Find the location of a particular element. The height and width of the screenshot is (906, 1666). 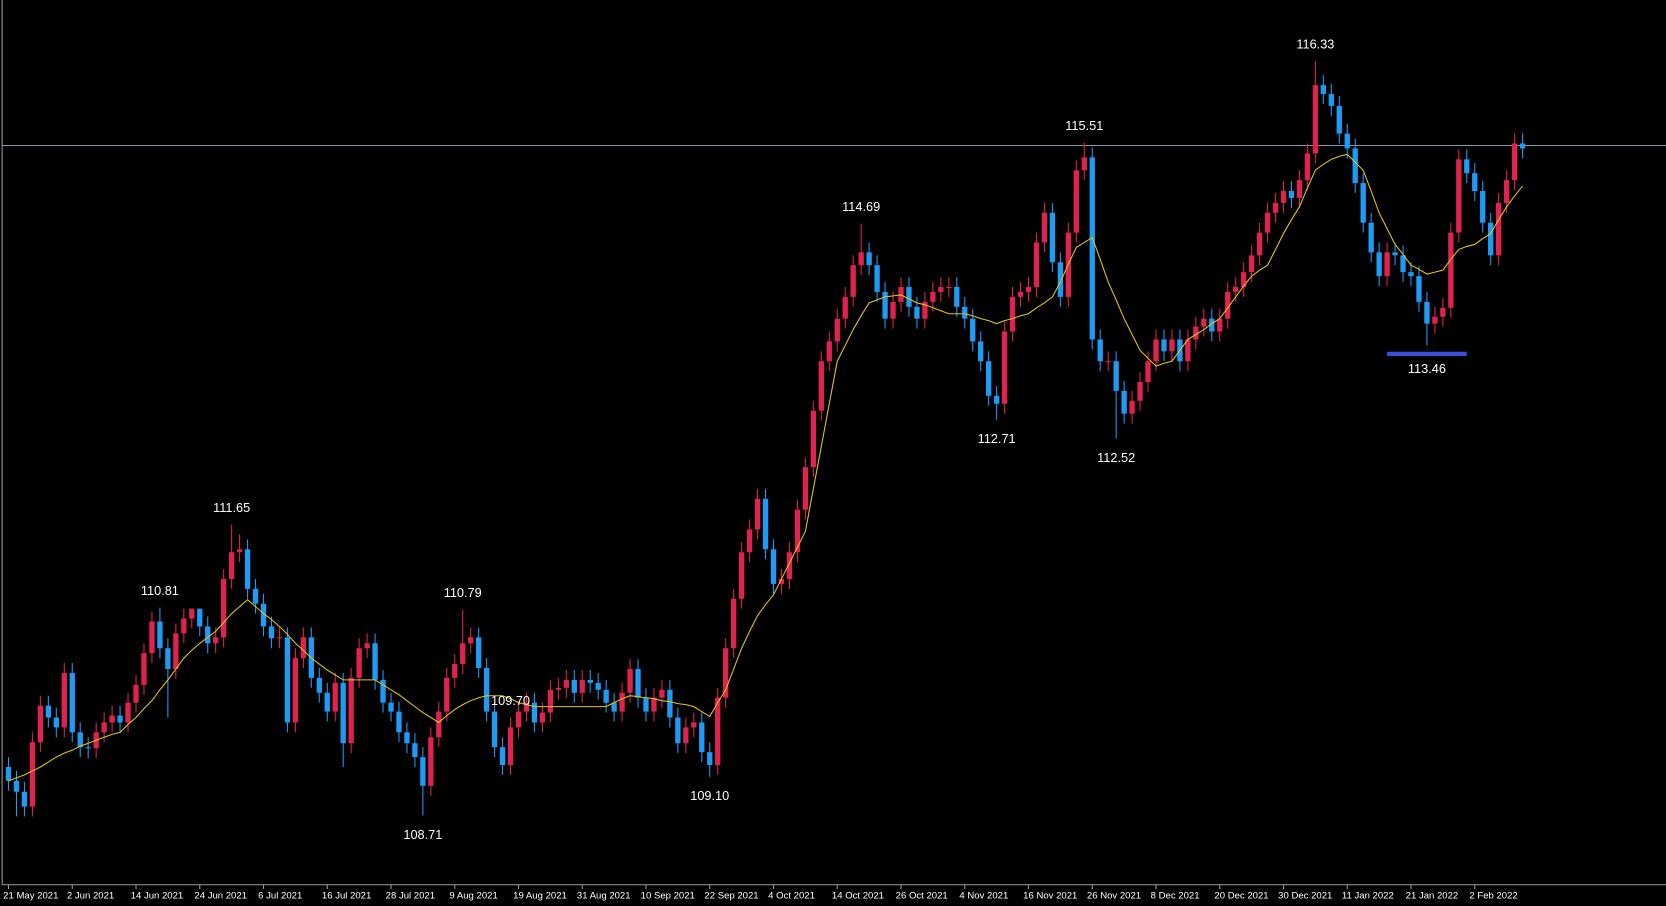

x-tick-label: 6 Jul 2021 is located at coordinates (280, 896).